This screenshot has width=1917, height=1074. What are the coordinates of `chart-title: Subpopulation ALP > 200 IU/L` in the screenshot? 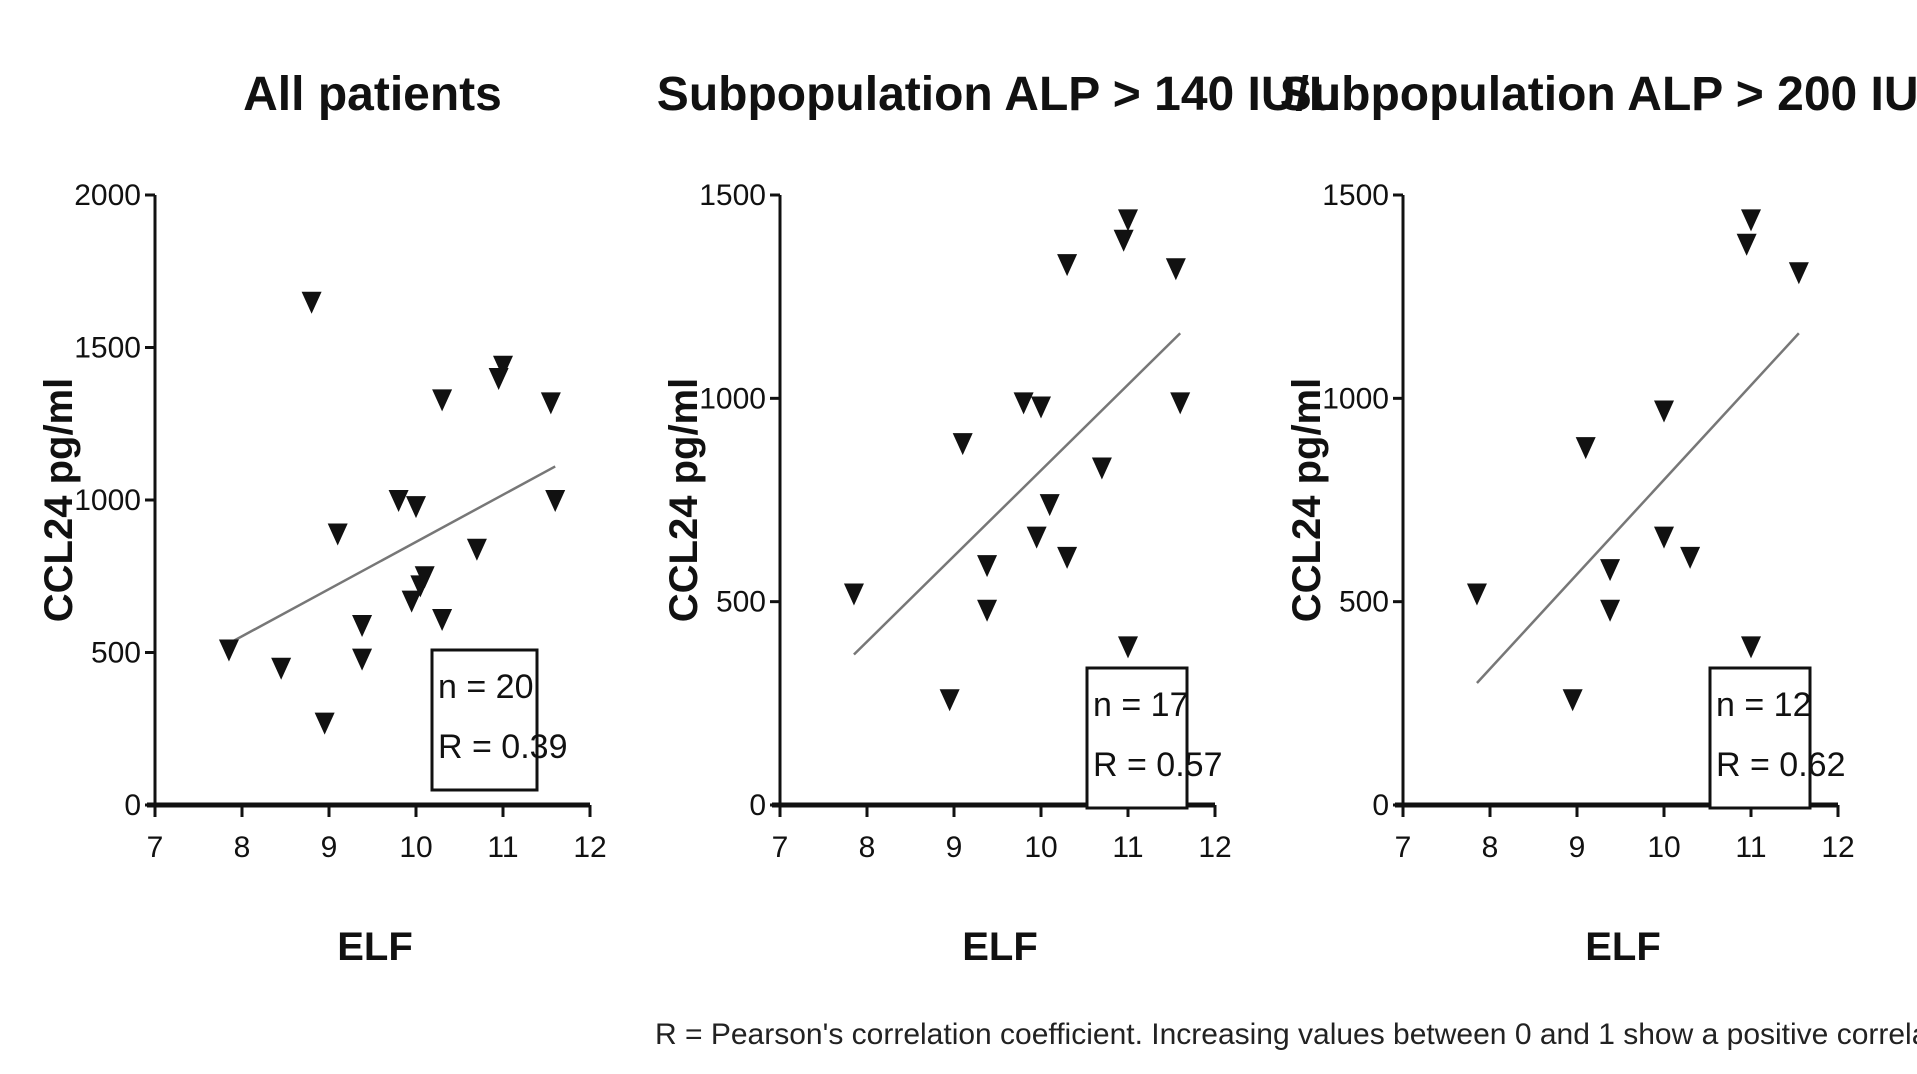 It's located at (1598, 94).